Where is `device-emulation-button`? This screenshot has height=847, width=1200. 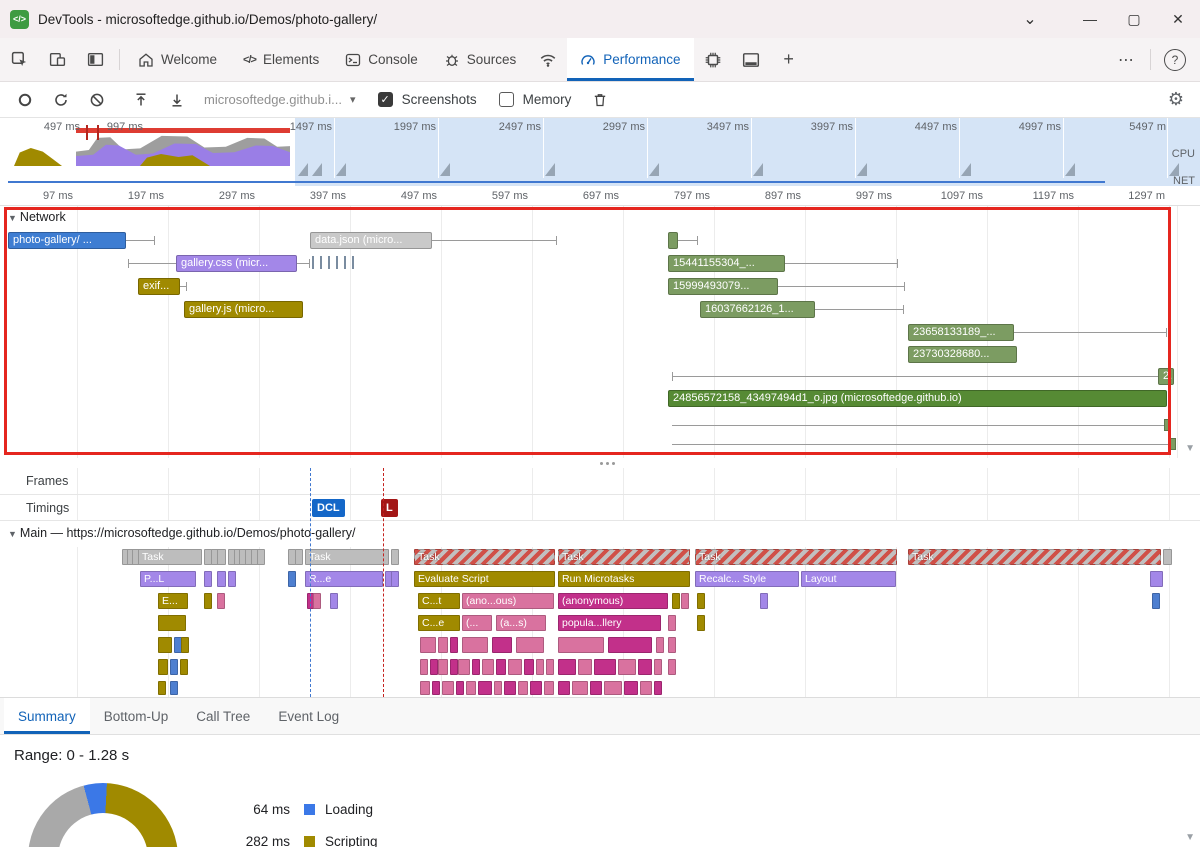 device-emulation-button is located at coordinates (57, 59).